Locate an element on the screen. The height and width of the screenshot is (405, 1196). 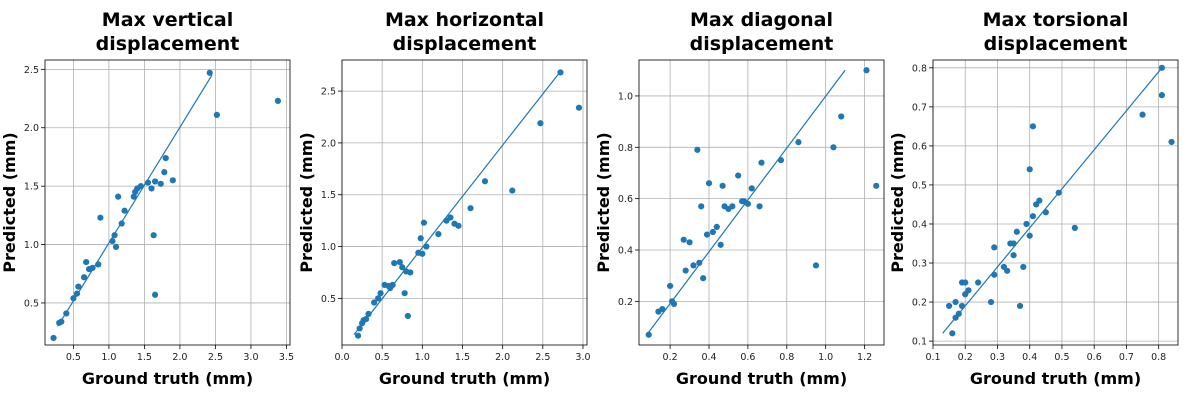
y-tick-label: 0.6 is located at coordinates (625, 199).